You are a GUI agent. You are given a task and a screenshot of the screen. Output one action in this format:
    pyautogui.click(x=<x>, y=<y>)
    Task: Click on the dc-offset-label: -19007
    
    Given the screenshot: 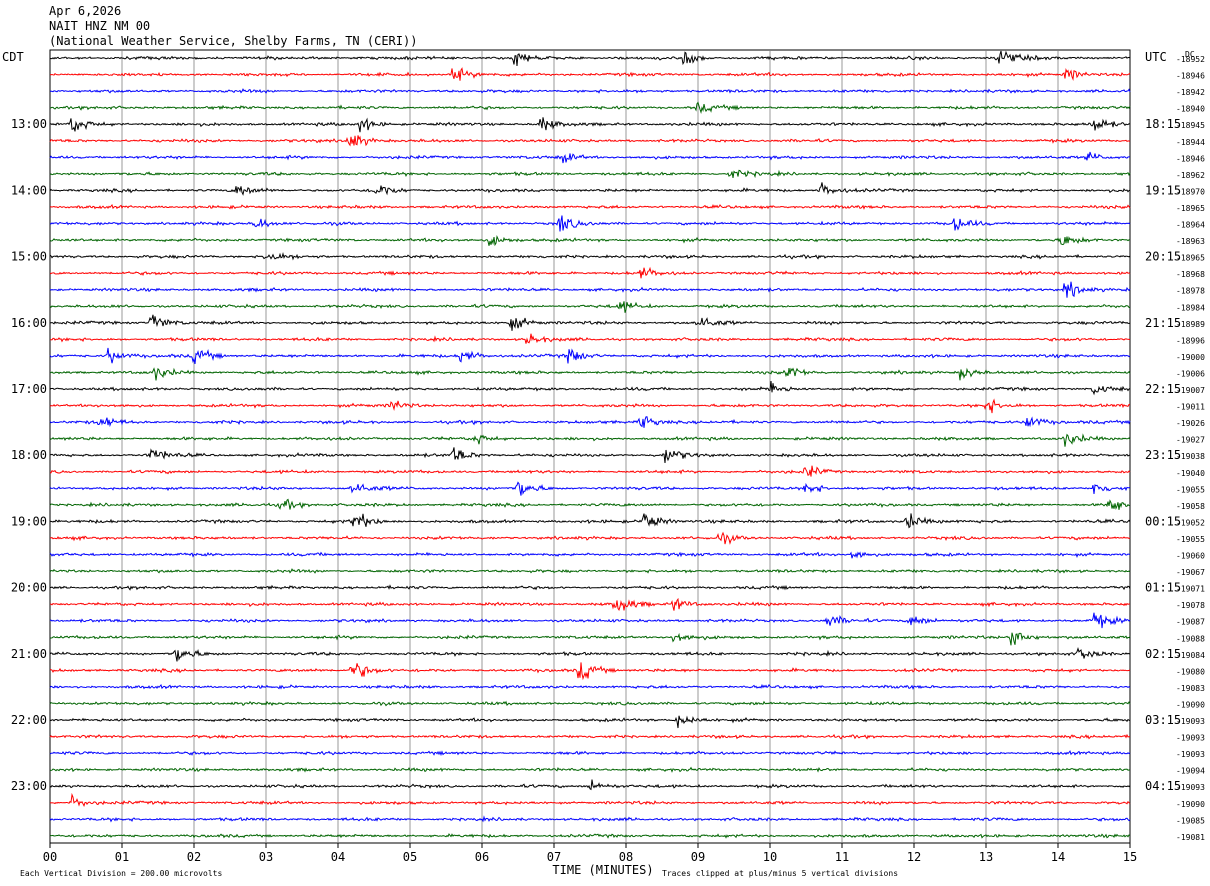 What is the action you would take?
    pyautogui.click(x=1190, y=390)
    